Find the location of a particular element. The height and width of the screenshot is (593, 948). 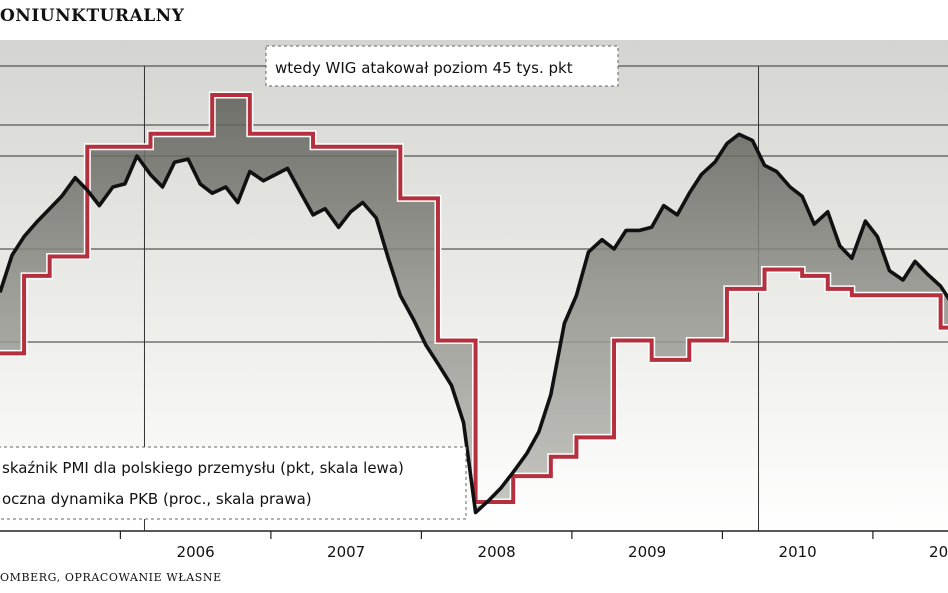

x-tick-label: 2008 is located at coordinates (497, 552).